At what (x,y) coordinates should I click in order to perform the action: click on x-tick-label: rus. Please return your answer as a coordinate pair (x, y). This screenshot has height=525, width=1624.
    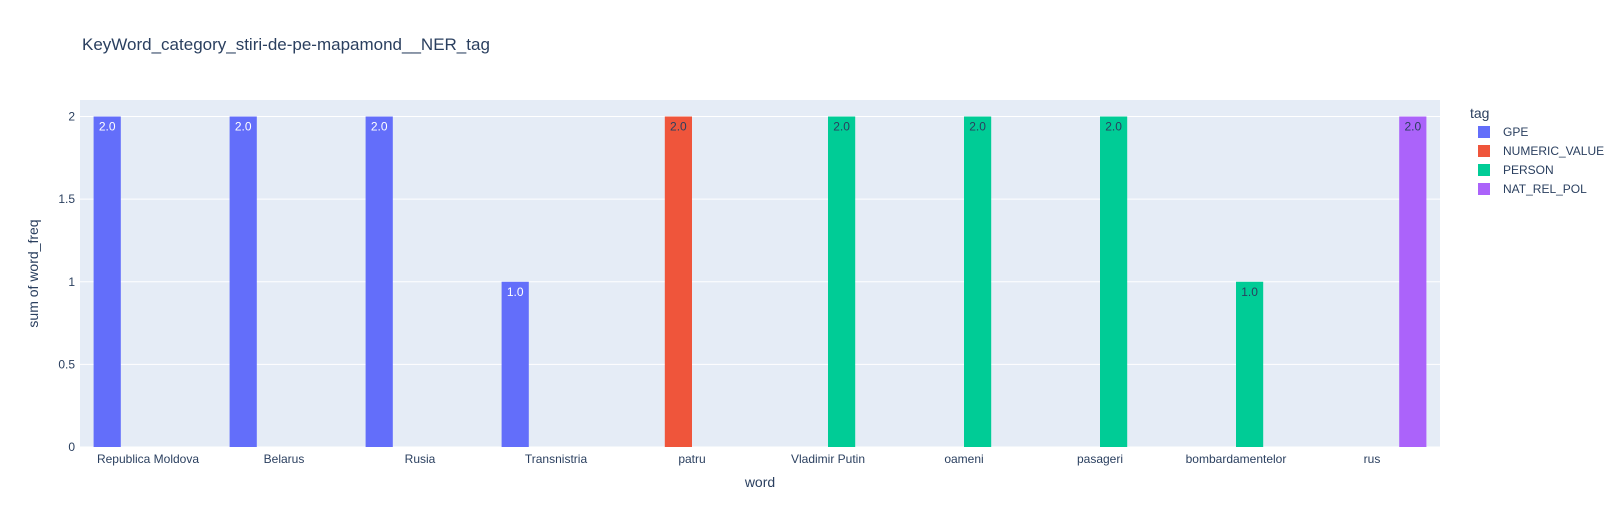
    Looking at the image, I should click on (1372, 459).